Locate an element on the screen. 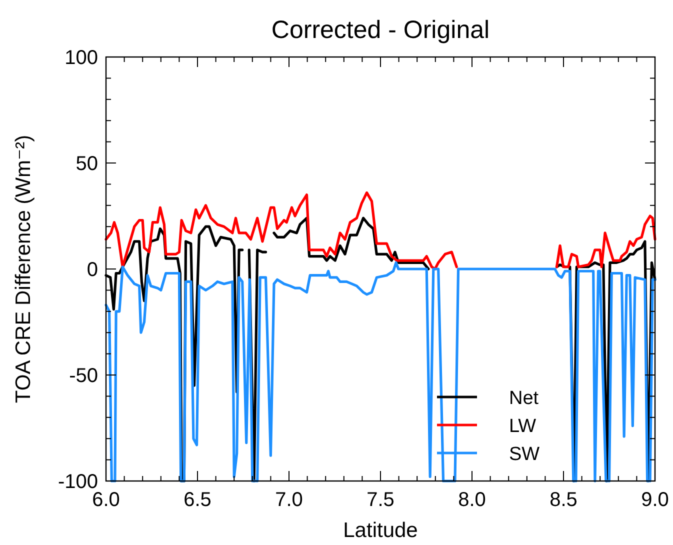  x-tick-label: 9.0 is located at coordinates (655, 500).